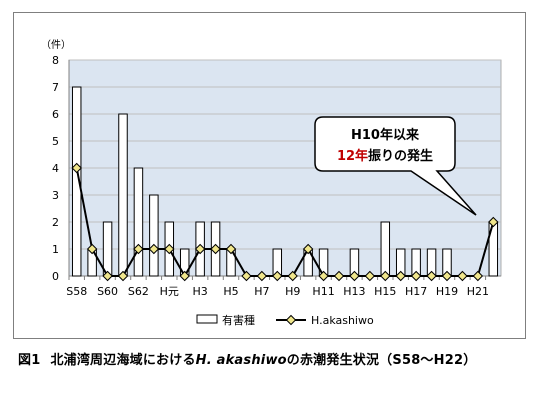 The image size is (540, 400). Describe the element at coordinates (291, 320) in the screenshot. I see `legend-swatch-marker` at that location.